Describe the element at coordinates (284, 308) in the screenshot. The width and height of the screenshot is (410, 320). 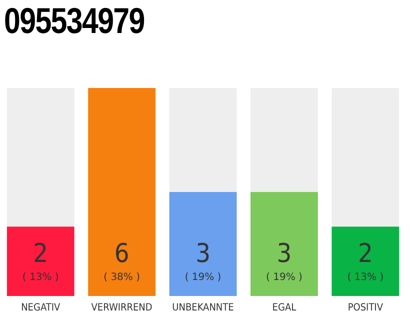
I see `x-tick-label: EGAL` at that location.